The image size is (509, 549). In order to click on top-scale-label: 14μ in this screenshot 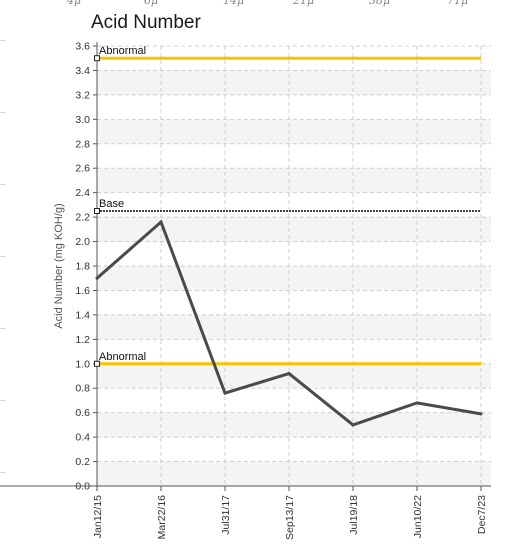, I will do `click(234, 3)`.